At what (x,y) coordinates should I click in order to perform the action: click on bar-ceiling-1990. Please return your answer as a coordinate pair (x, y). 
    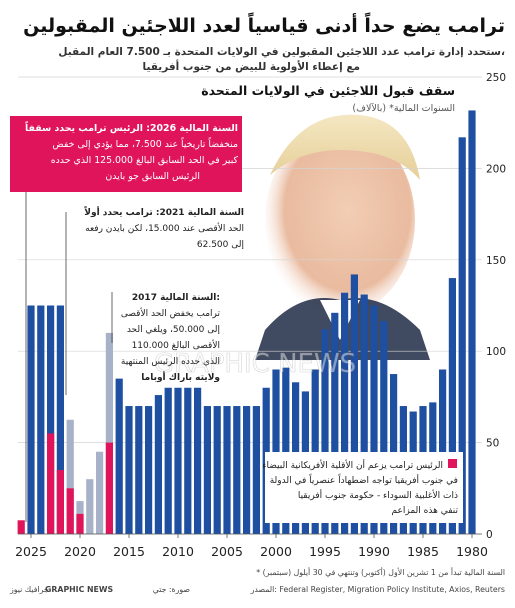
    Looking at the image, I should click on (374, 419).